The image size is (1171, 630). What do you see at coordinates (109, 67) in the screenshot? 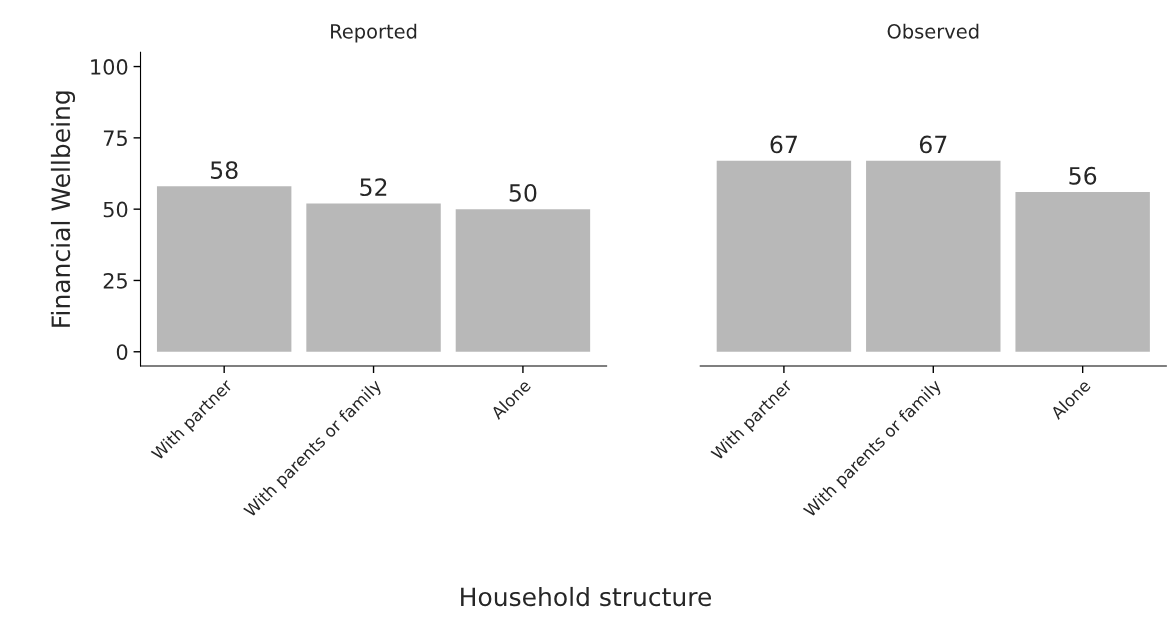
I see `y-tick-label: 100` at bounding box center [109, 67].